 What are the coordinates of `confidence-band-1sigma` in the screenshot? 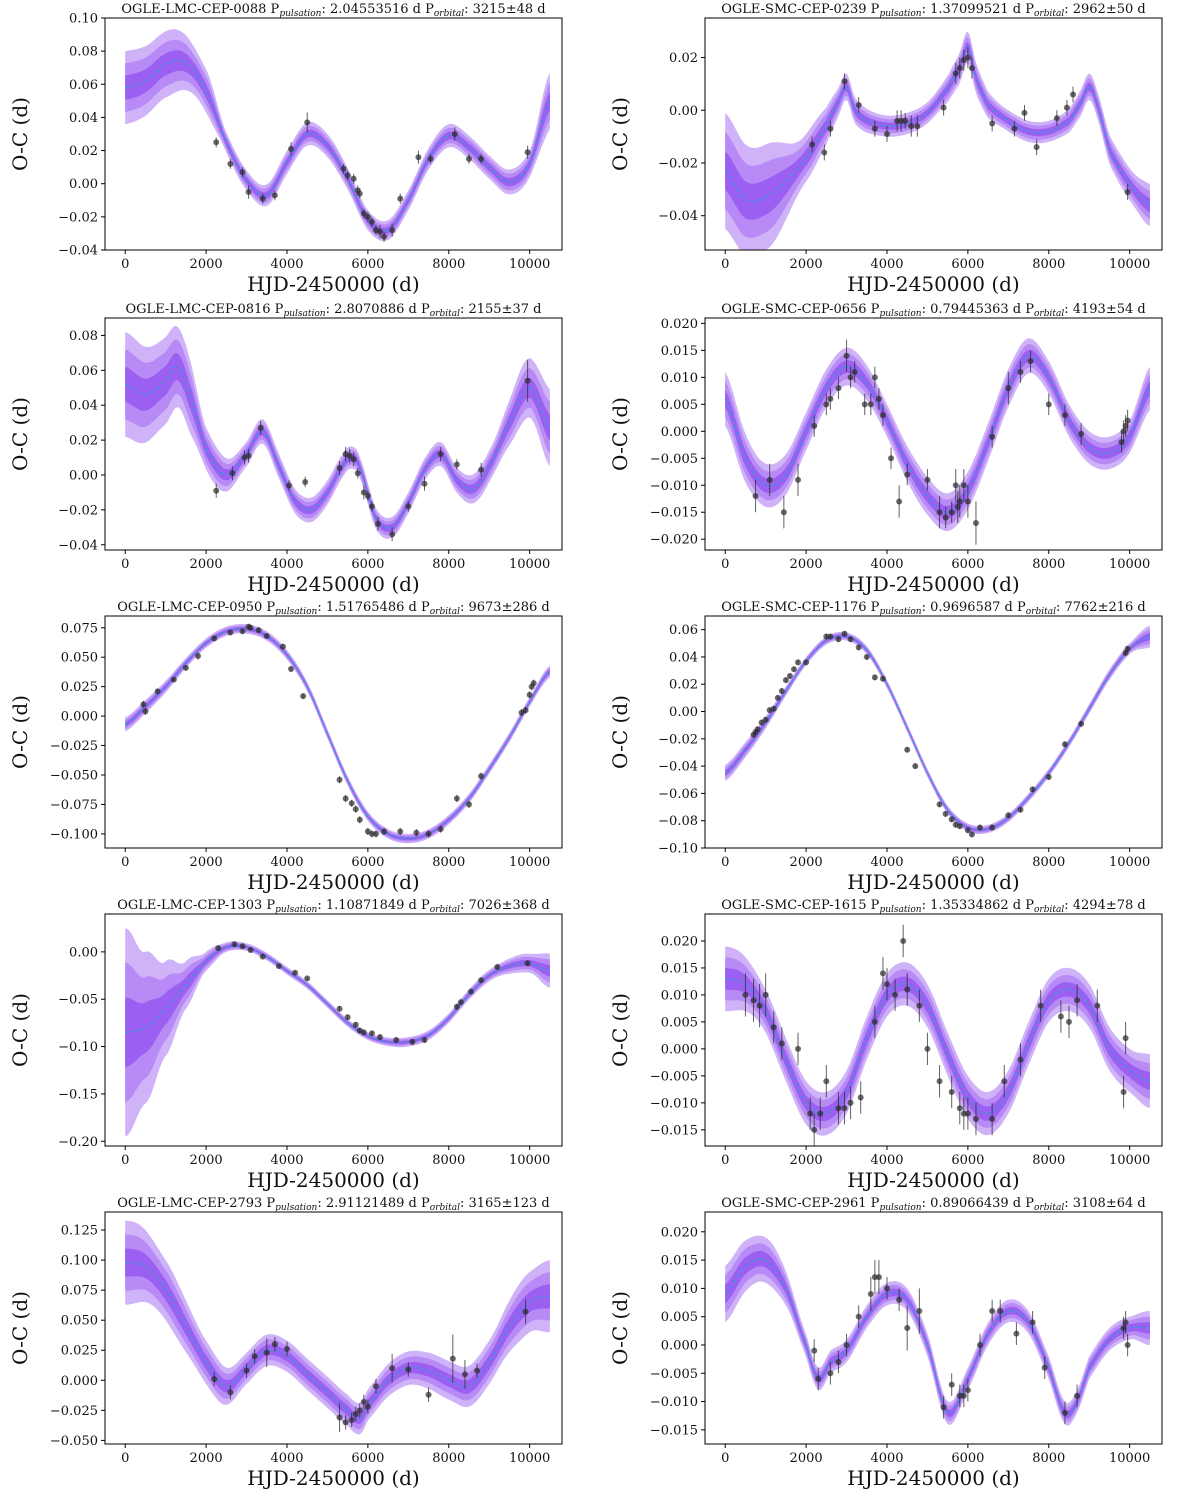 It's located at (337, 442).